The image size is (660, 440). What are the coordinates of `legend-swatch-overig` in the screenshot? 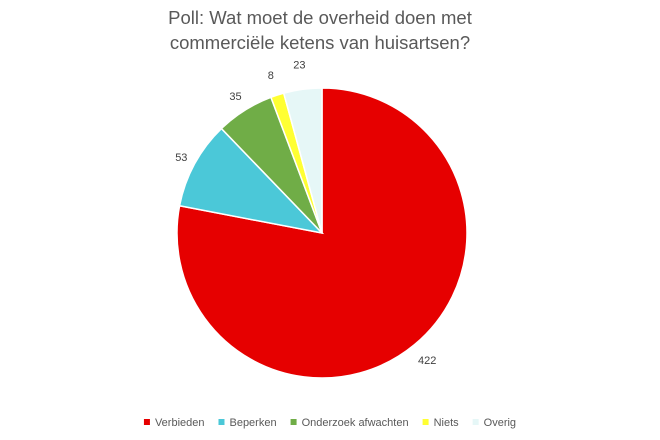 It's located at (475, 422).